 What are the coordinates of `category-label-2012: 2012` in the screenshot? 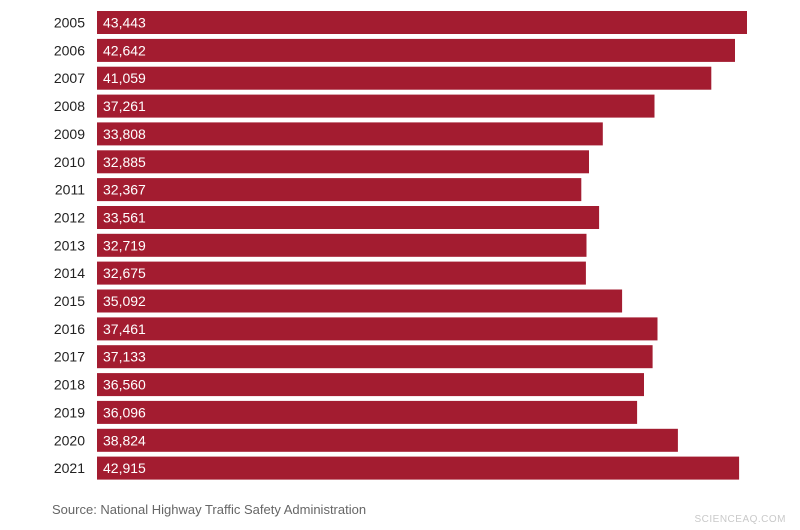 It's located at (69, 218).